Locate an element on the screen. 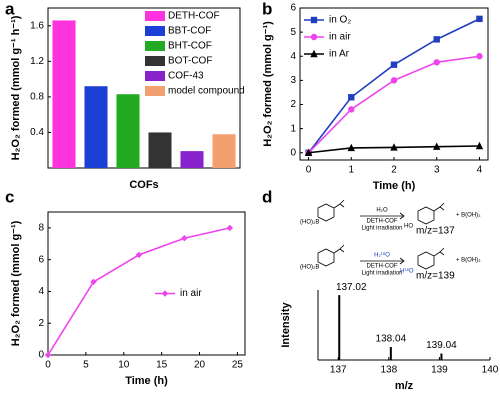 This screenshot has height=395, width=500. x-tick-label: 25 is located at coordinates (238, 365).